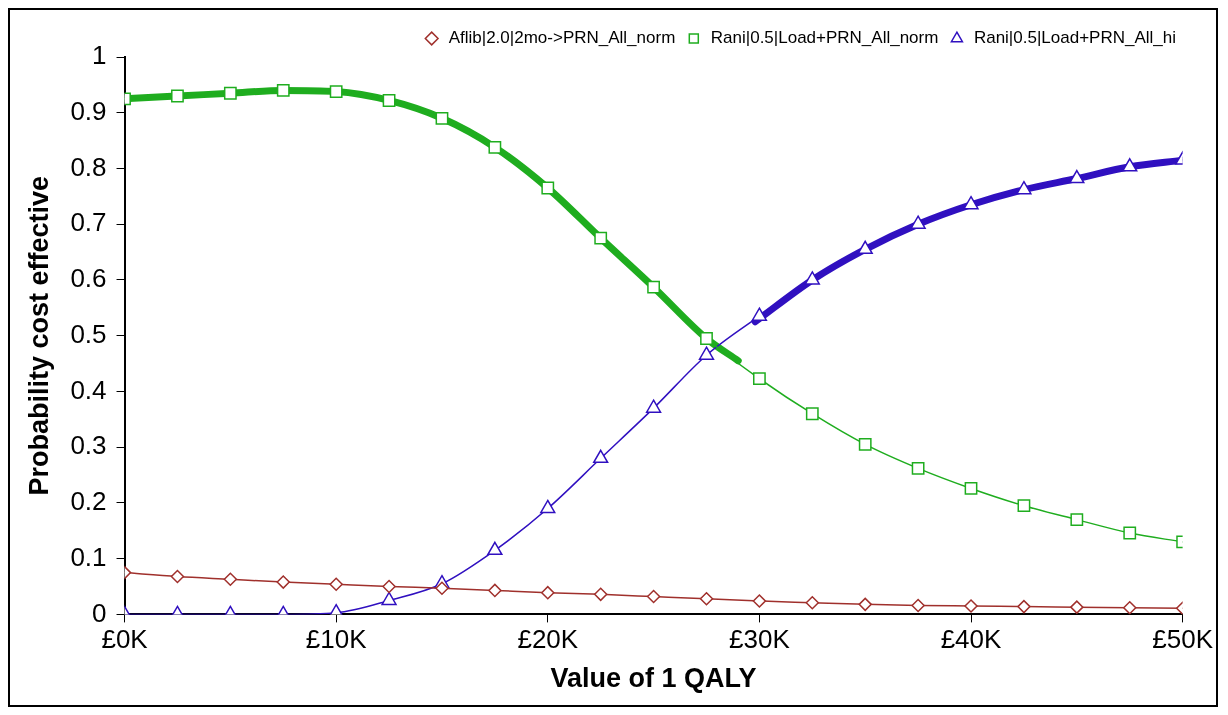  I want to click on y-tick-label: 0.7, so click(88, 222).